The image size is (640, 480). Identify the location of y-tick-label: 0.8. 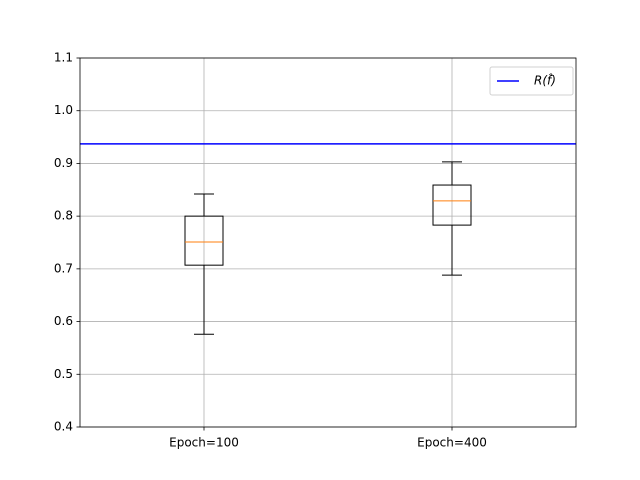
(63, 216).